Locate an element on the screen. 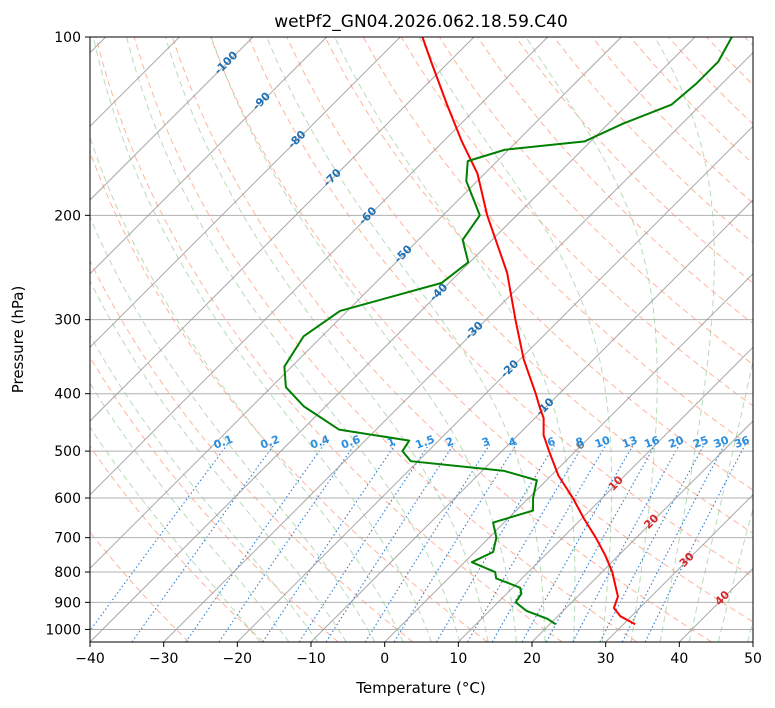 This screenshot has height=708, width=775. x-tick-label: −10 is located at coordinates (311, 659).